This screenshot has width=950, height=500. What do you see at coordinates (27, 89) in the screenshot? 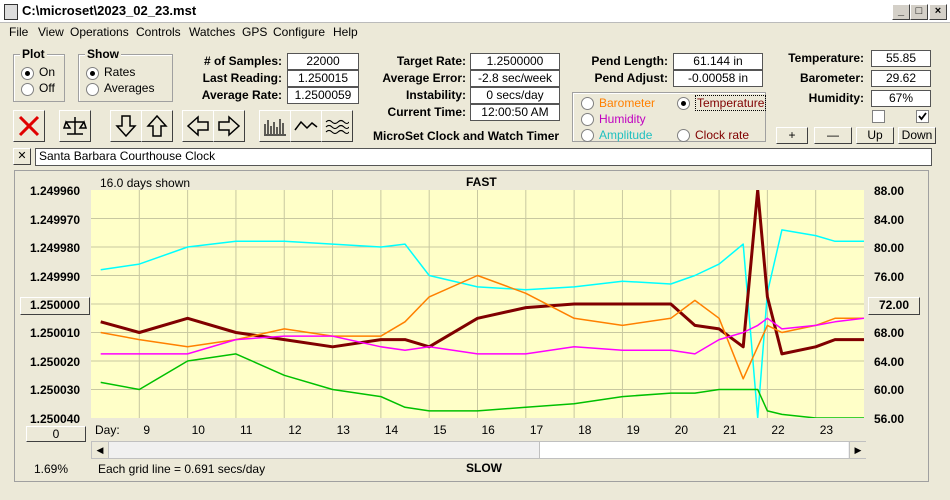
I see `plot-off-radio` at bounding box center [27, 89].